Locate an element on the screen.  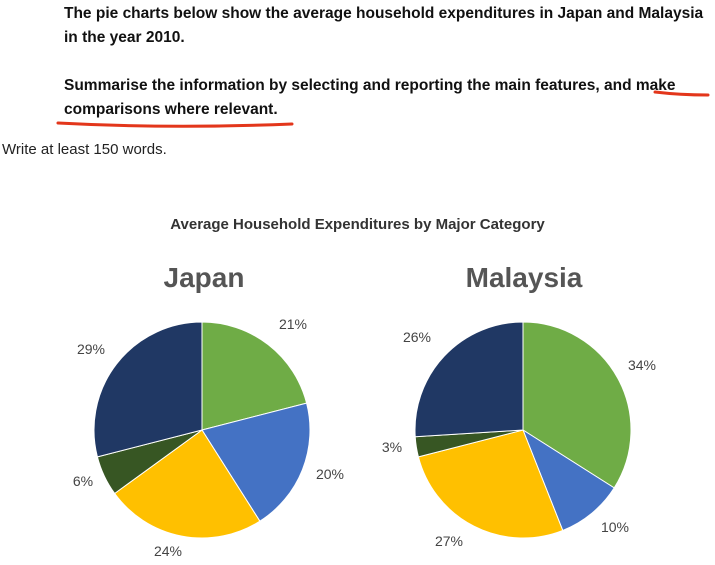
malaysia-slice-label-1: 34% is located at coordinates (642, 365).